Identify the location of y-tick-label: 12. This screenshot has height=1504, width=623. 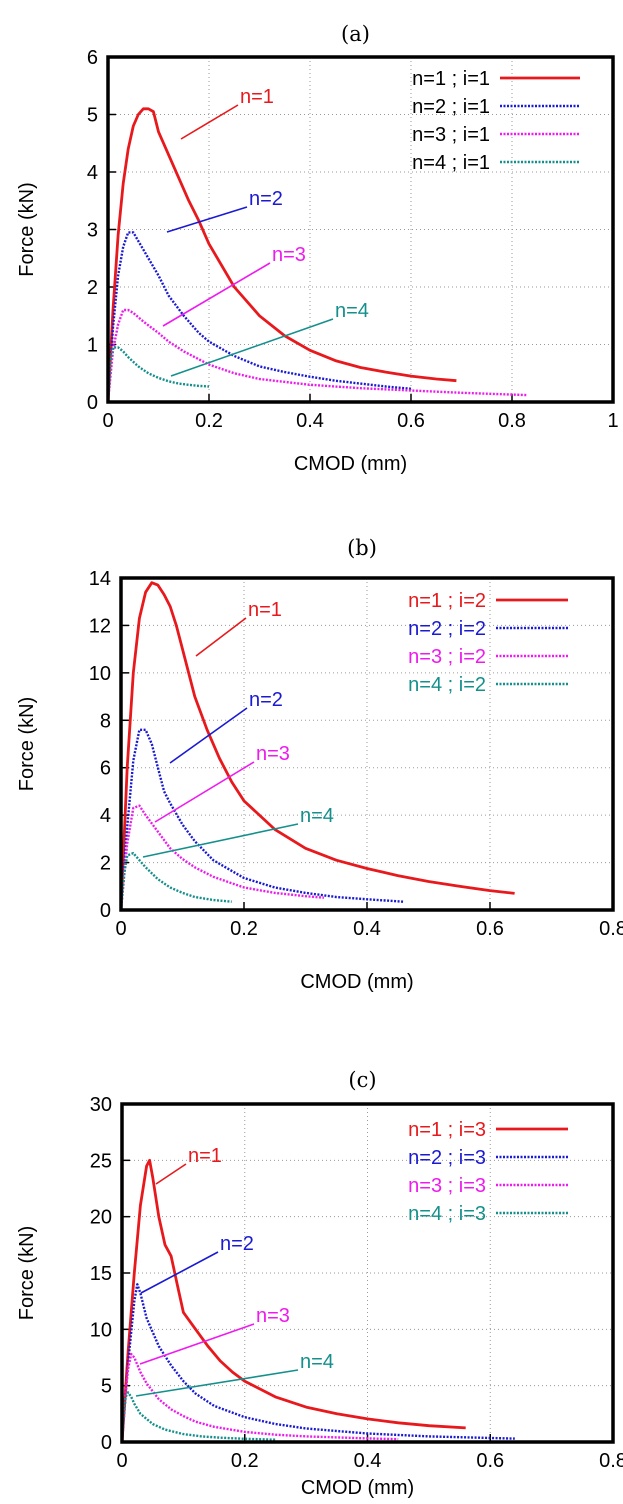
(100, 626).